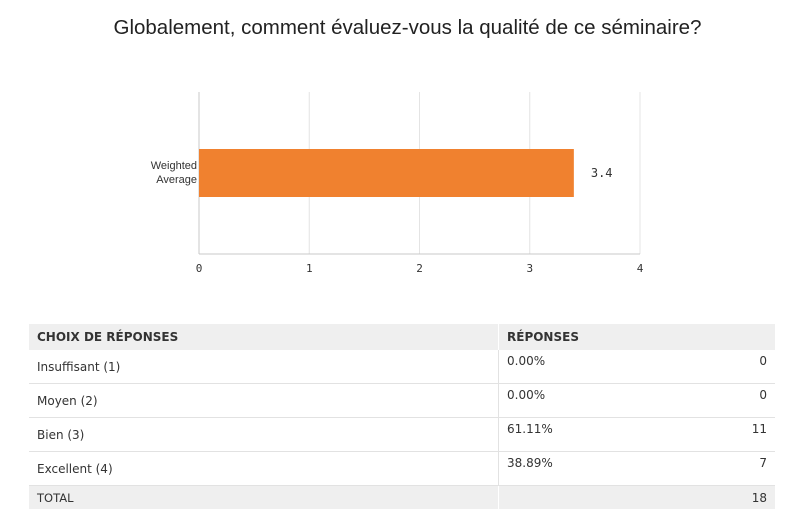 The width and height of the screenshot is (797, 510). I want to click on table-row: Bien (3) 61.11% 11, so click(402, 434).